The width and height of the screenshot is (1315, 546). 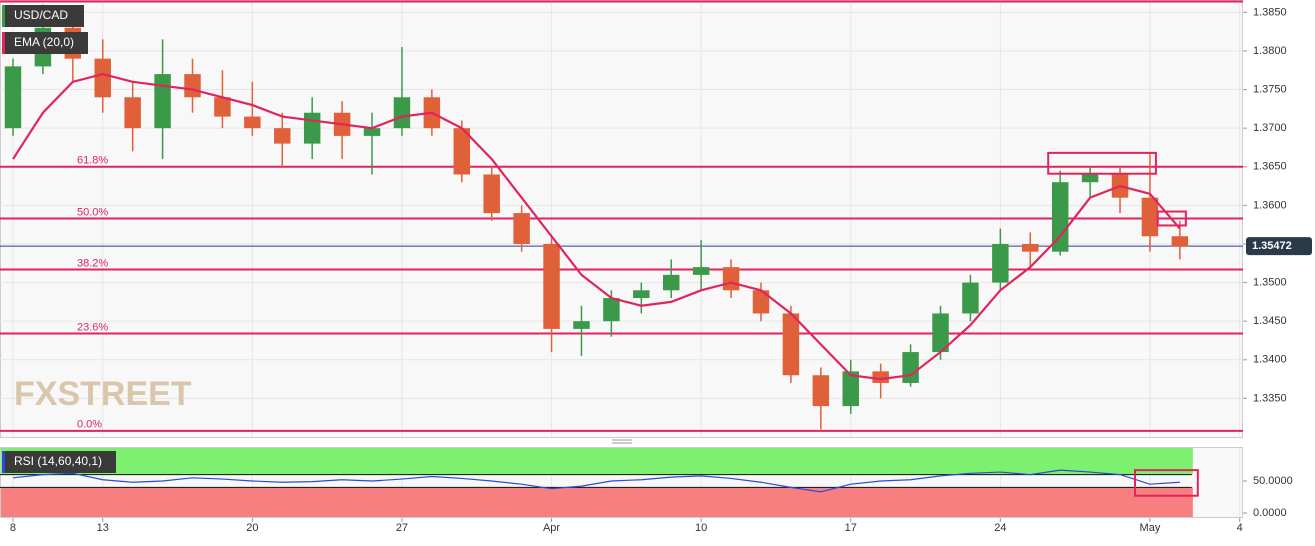 What do you see at coordinates (597, 461) in the screenshot?
I see `rsi-overbought-zone` at bounding box center [597, 461].